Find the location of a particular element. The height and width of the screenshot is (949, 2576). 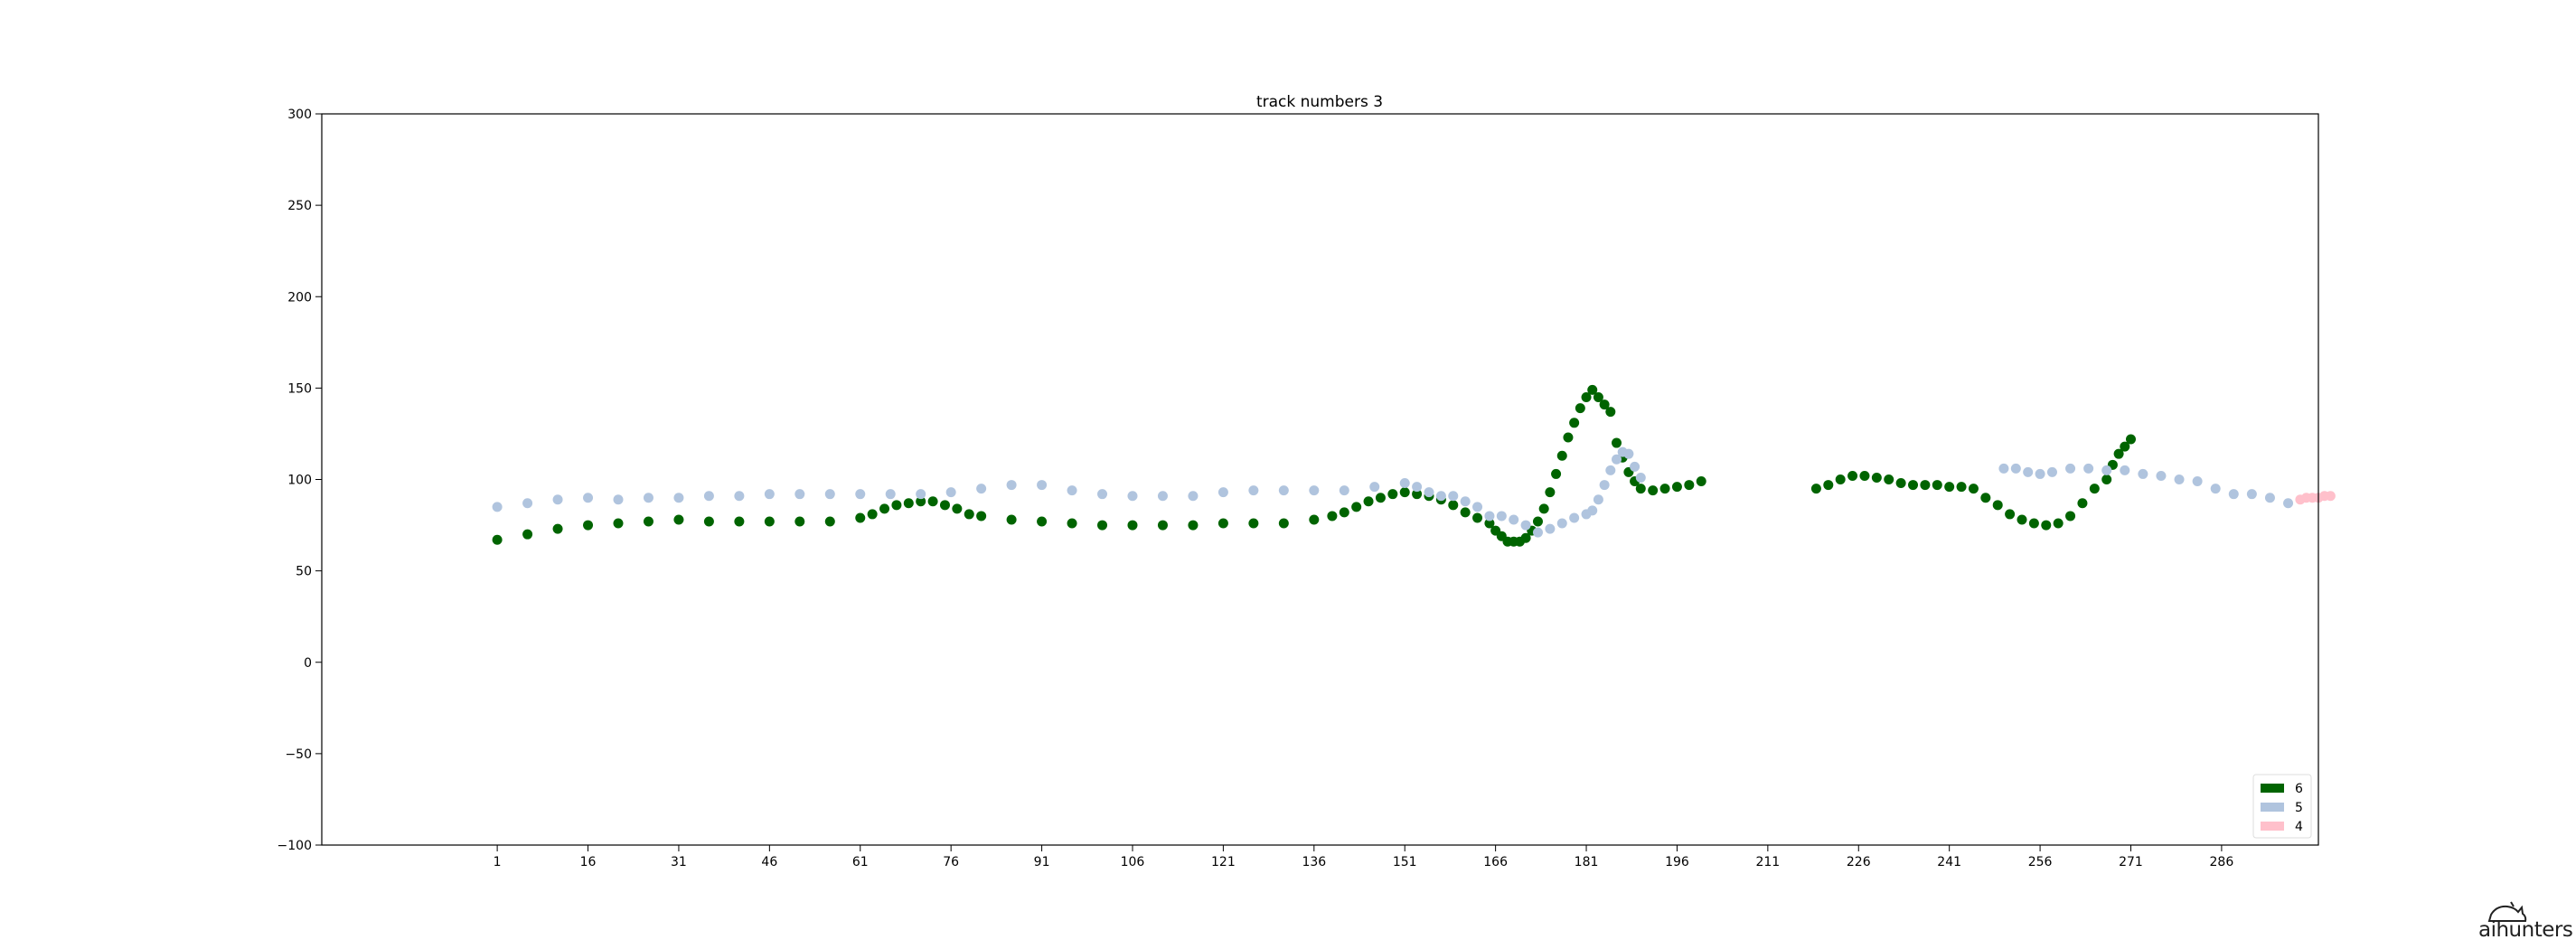

x-tick-label: 256 is located at coordinates (2041, 862).